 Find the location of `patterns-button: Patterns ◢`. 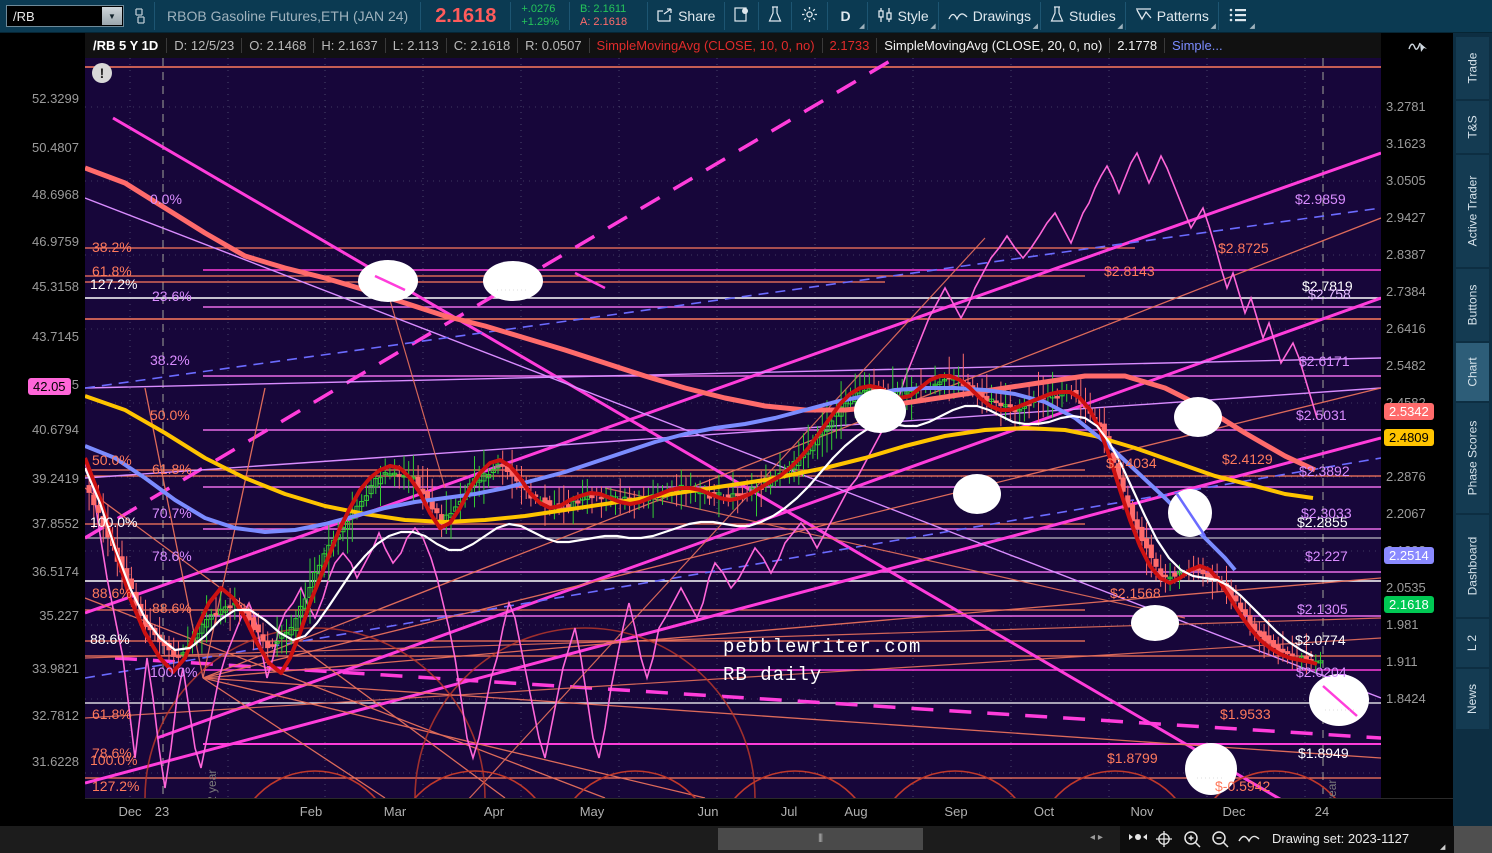

patterns-button: Patterns ◢ is located at coordinates (1172, 16).